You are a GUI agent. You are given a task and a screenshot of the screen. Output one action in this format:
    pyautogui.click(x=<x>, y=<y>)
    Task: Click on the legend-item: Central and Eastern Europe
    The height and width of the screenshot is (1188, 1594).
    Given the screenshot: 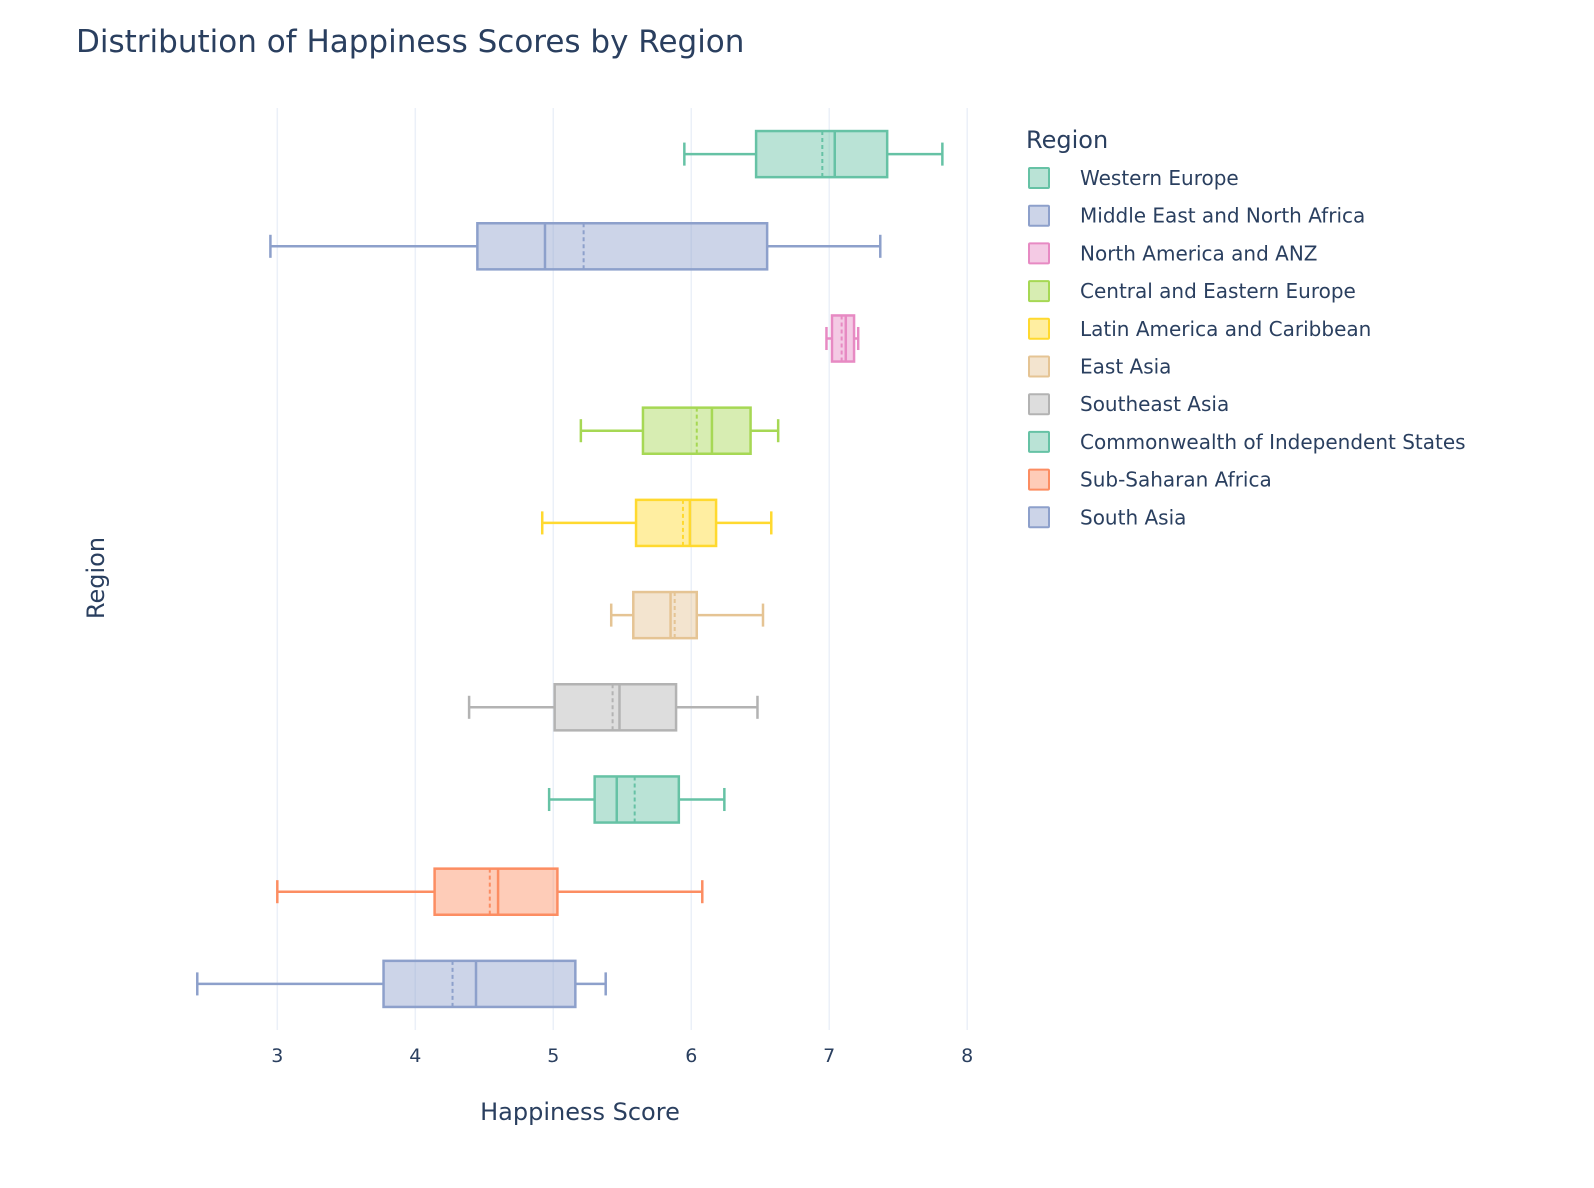 What is the action you would take?
    pyautogui.click(x=1192, y=291)
    